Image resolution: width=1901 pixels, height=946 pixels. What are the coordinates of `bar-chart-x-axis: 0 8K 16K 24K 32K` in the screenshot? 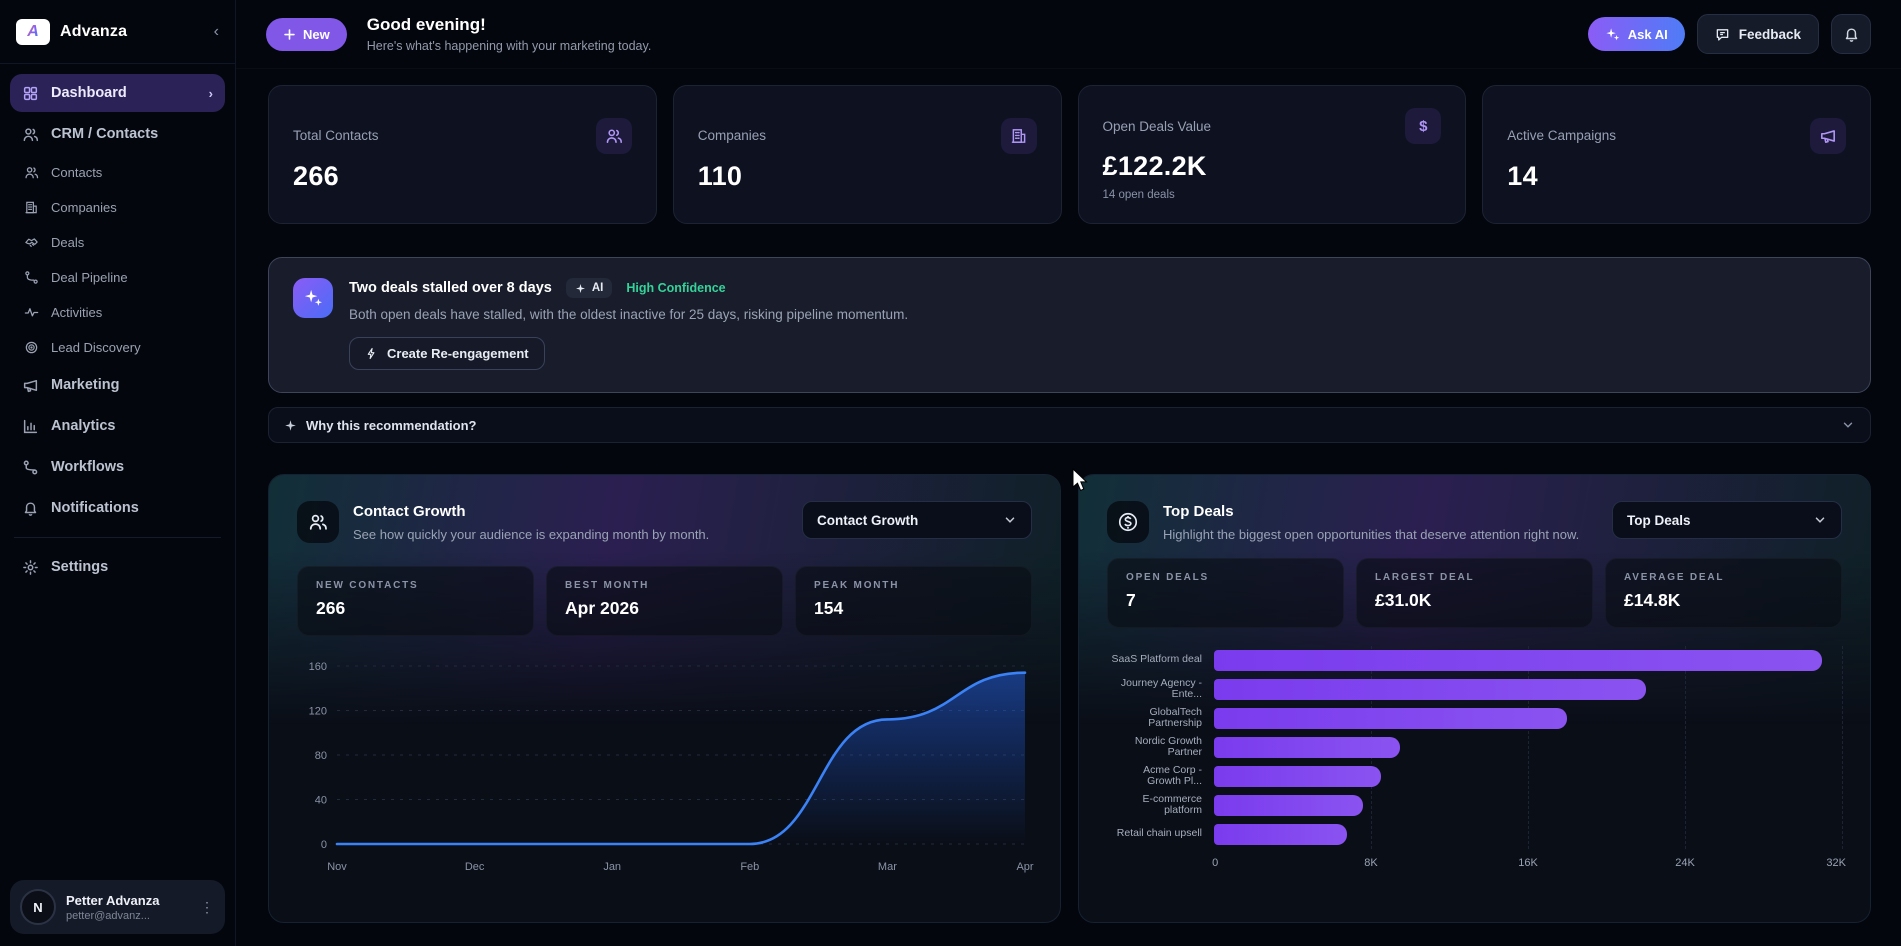 It's located at (1529, 862).